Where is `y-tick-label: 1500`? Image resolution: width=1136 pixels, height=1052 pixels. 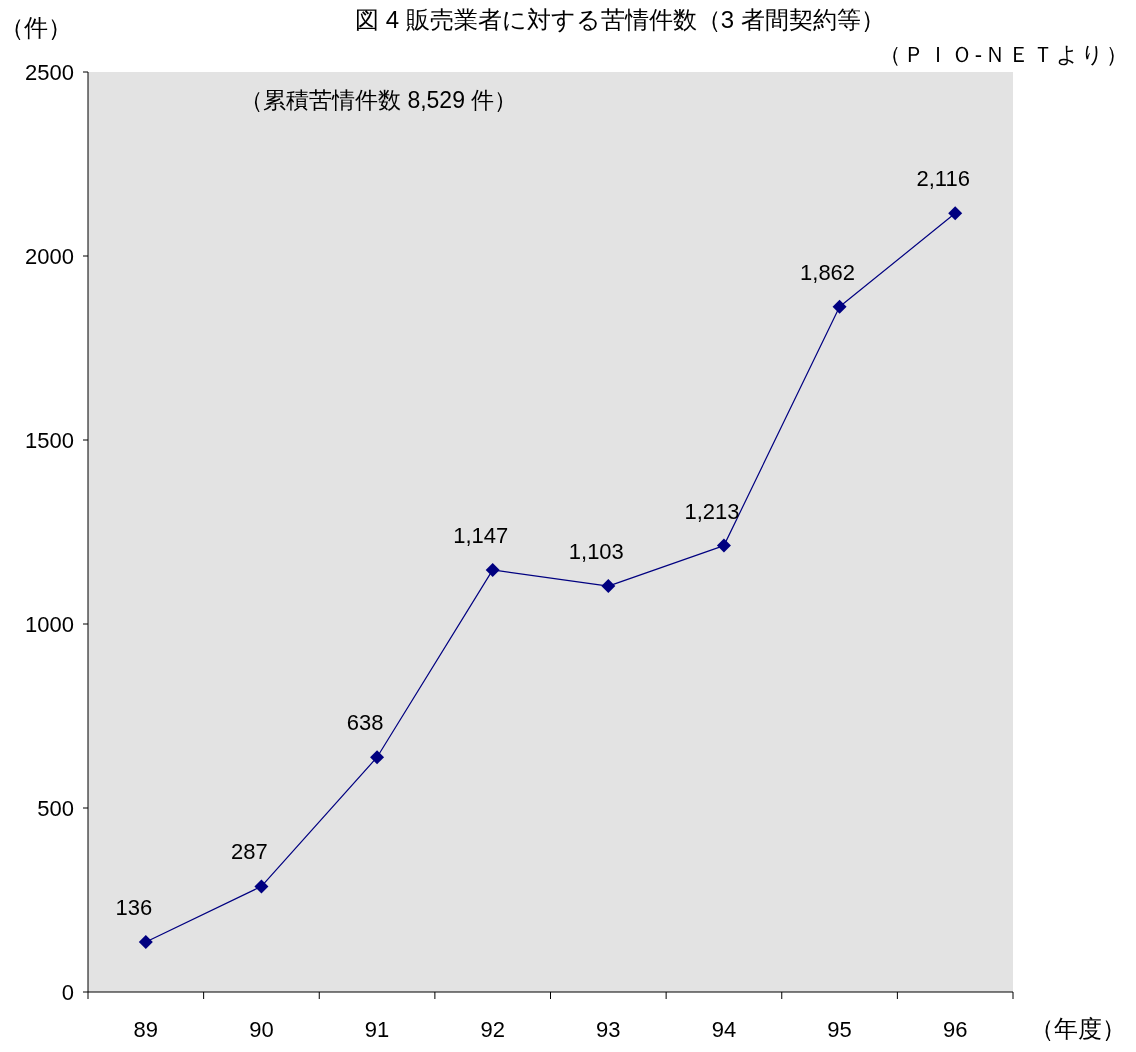
y-tick-label: 1500 is located at coordinates (49, 440).